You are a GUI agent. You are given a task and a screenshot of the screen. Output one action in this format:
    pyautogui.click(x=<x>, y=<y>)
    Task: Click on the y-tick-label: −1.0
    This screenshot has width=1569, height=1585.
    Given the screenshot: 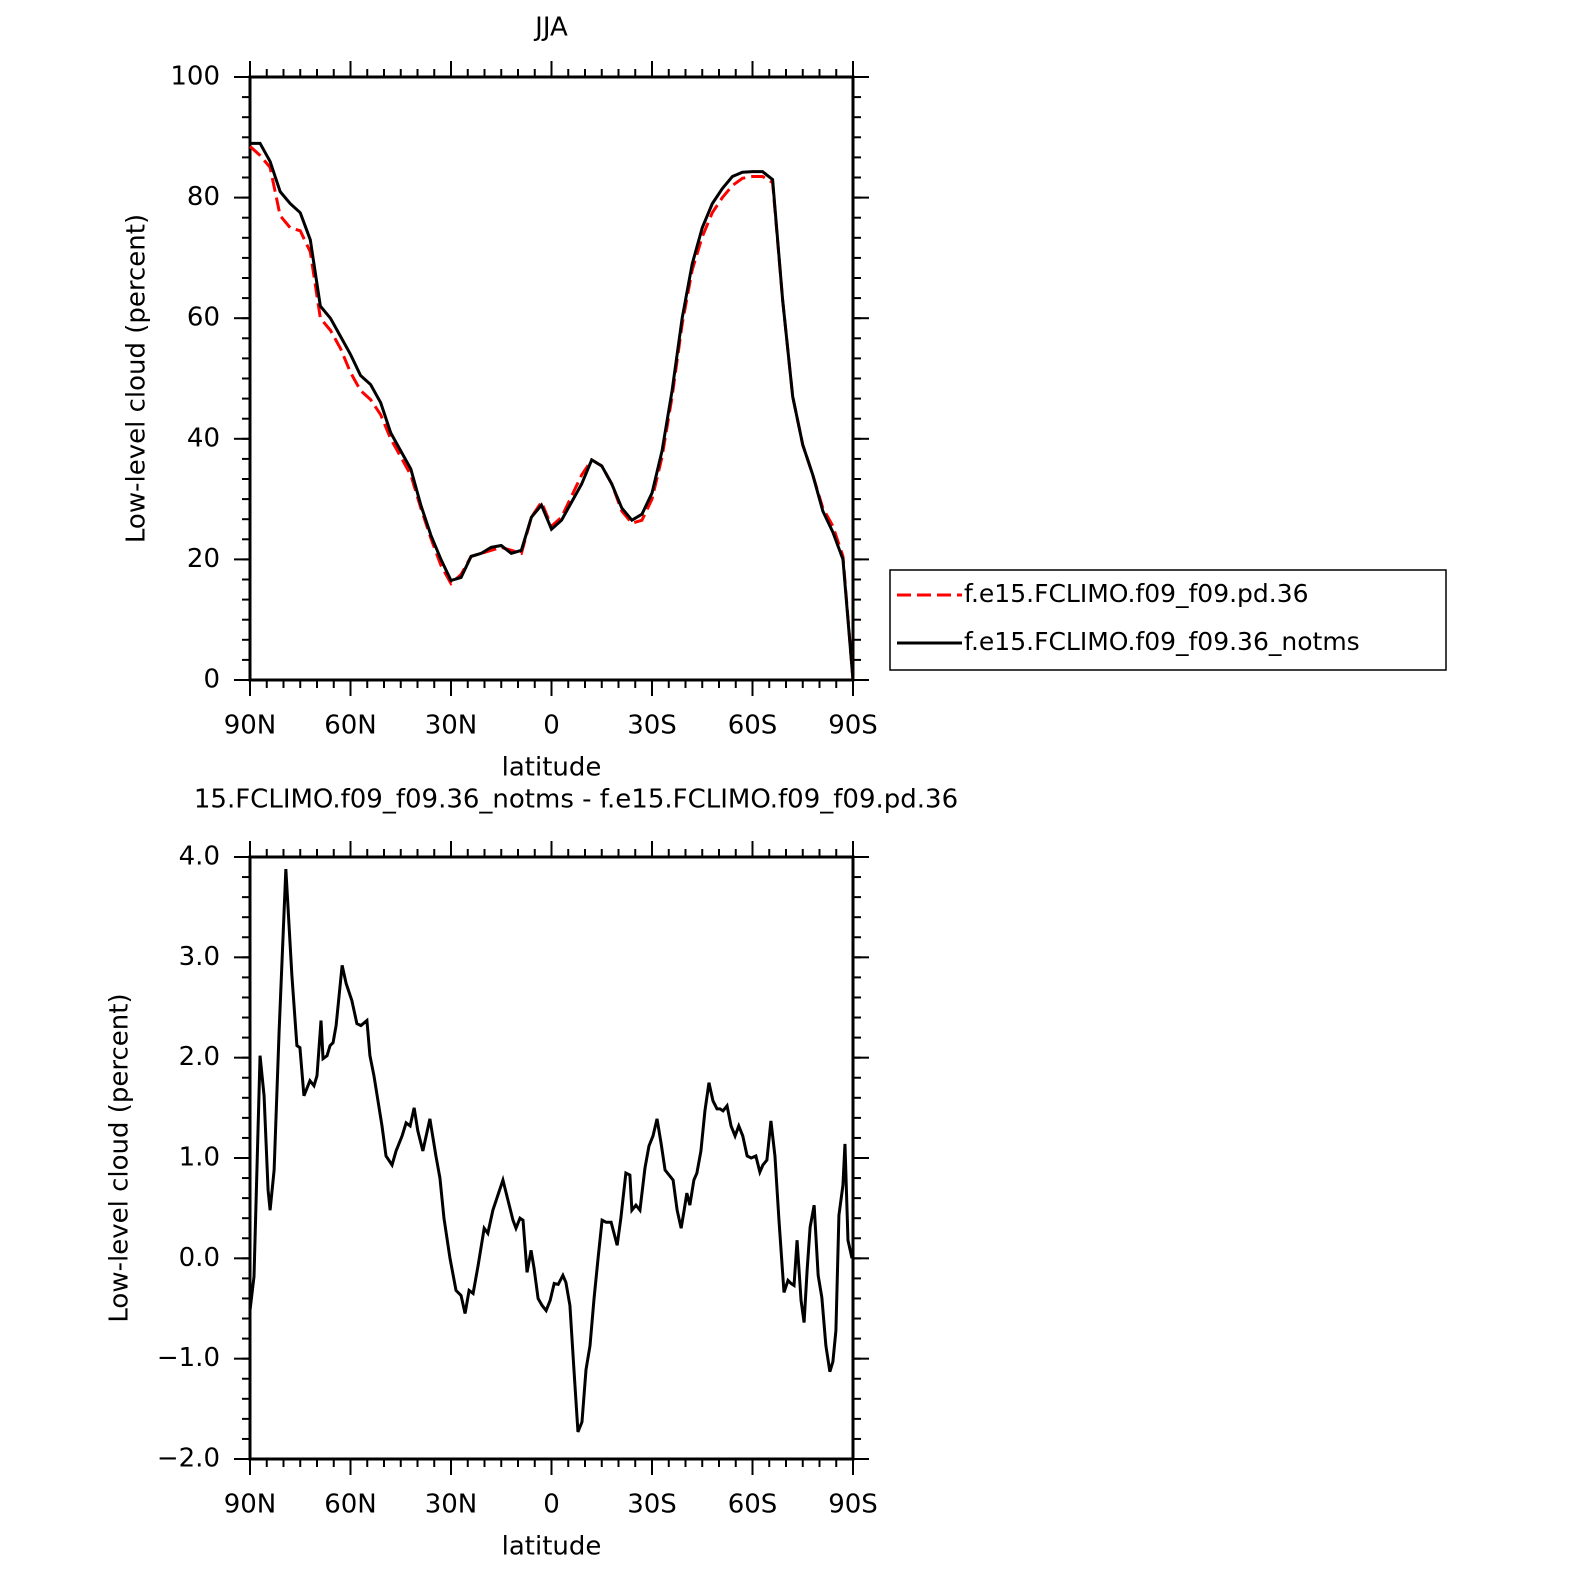 What is the action you would take?
    pyautogui.click(x=188, y=1358)
    